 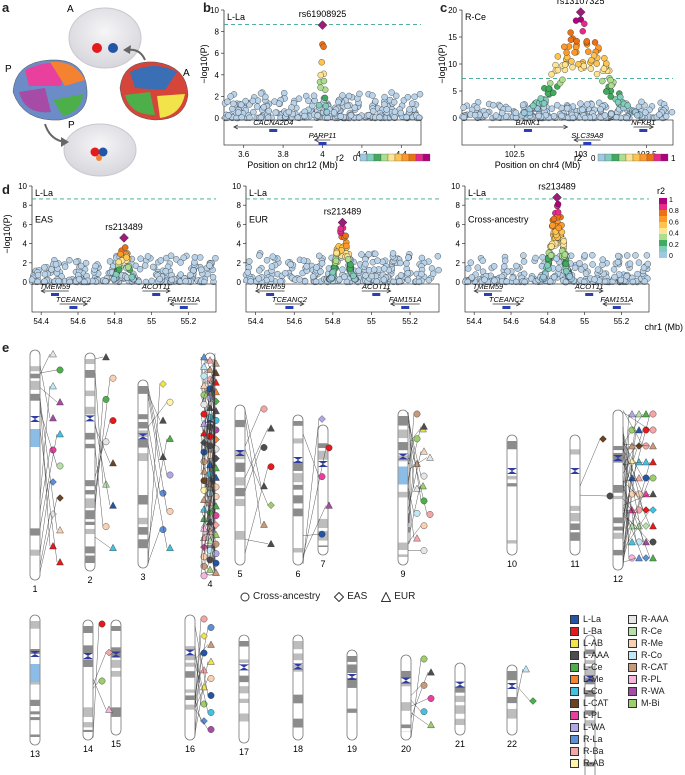 What do you see at coordinates (458, 282) in the screenshot?
I see `y-tick-label: 0` at bounding box center [458, 282].